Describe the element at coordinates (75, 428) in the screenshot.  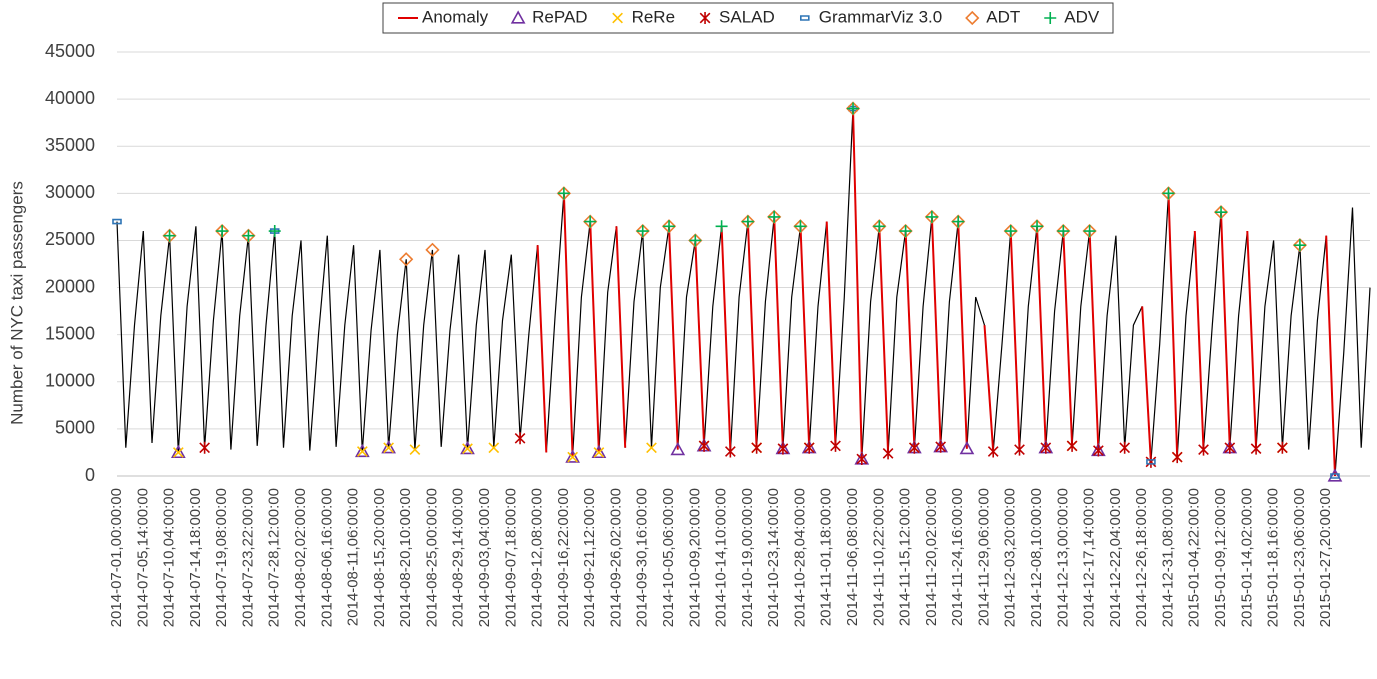
I see `y-tick-label: 5000` at that location.